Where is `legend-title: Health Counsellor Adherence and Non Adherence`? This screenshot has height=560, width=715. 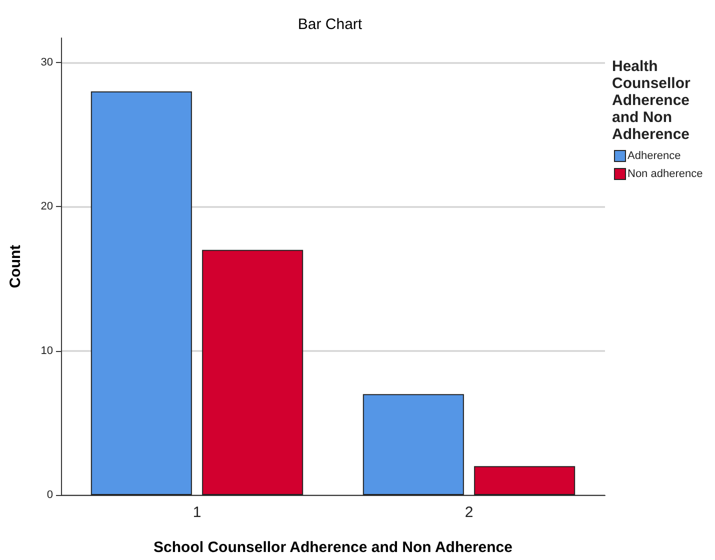
legend-title: Health Counsellor Adherence and Non Adherence is located at coordinates (653, 100).